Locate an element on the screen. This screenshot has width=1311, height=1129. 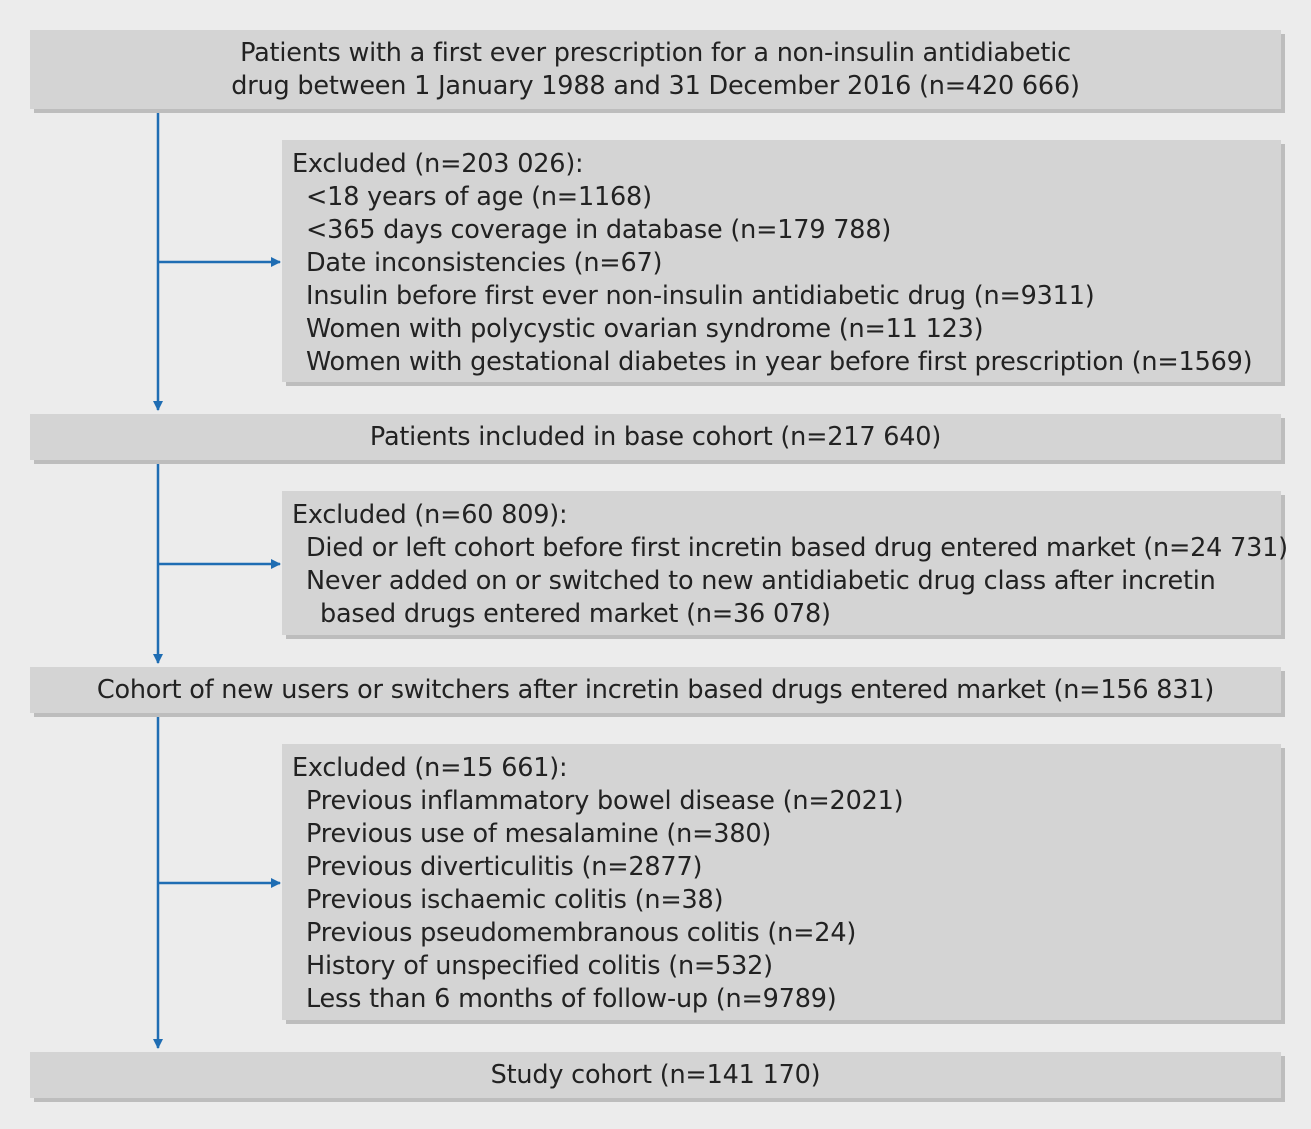
exclusion-3-heading: Excluded (n=15 661): is located at coordinates (430, 768).